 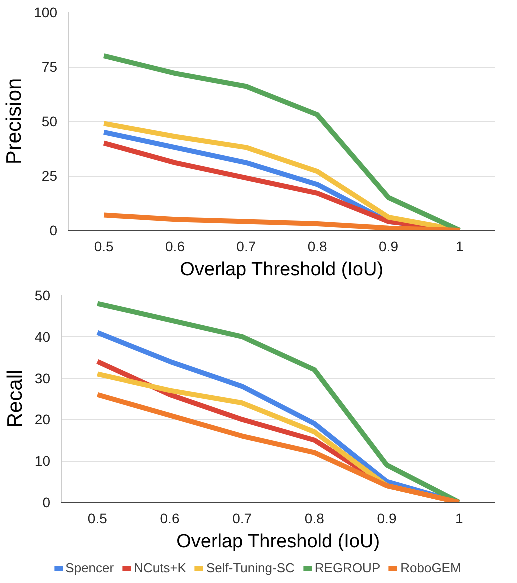 What do you see at coordinates (90, 568) in the screenshot?
I see `legend-label: Spencer` at bounding box center [90, 568].